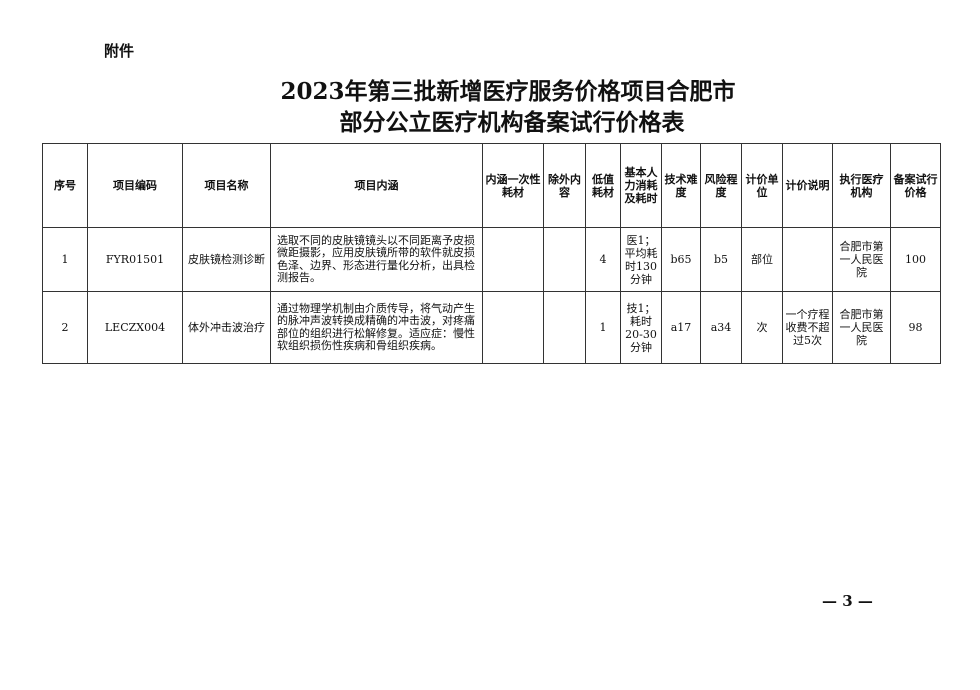 This screenshot has height=690, width=980. Describe the element at coordinates (65, 185) in the screenshot. I see `header-seq: 序号` at that location.